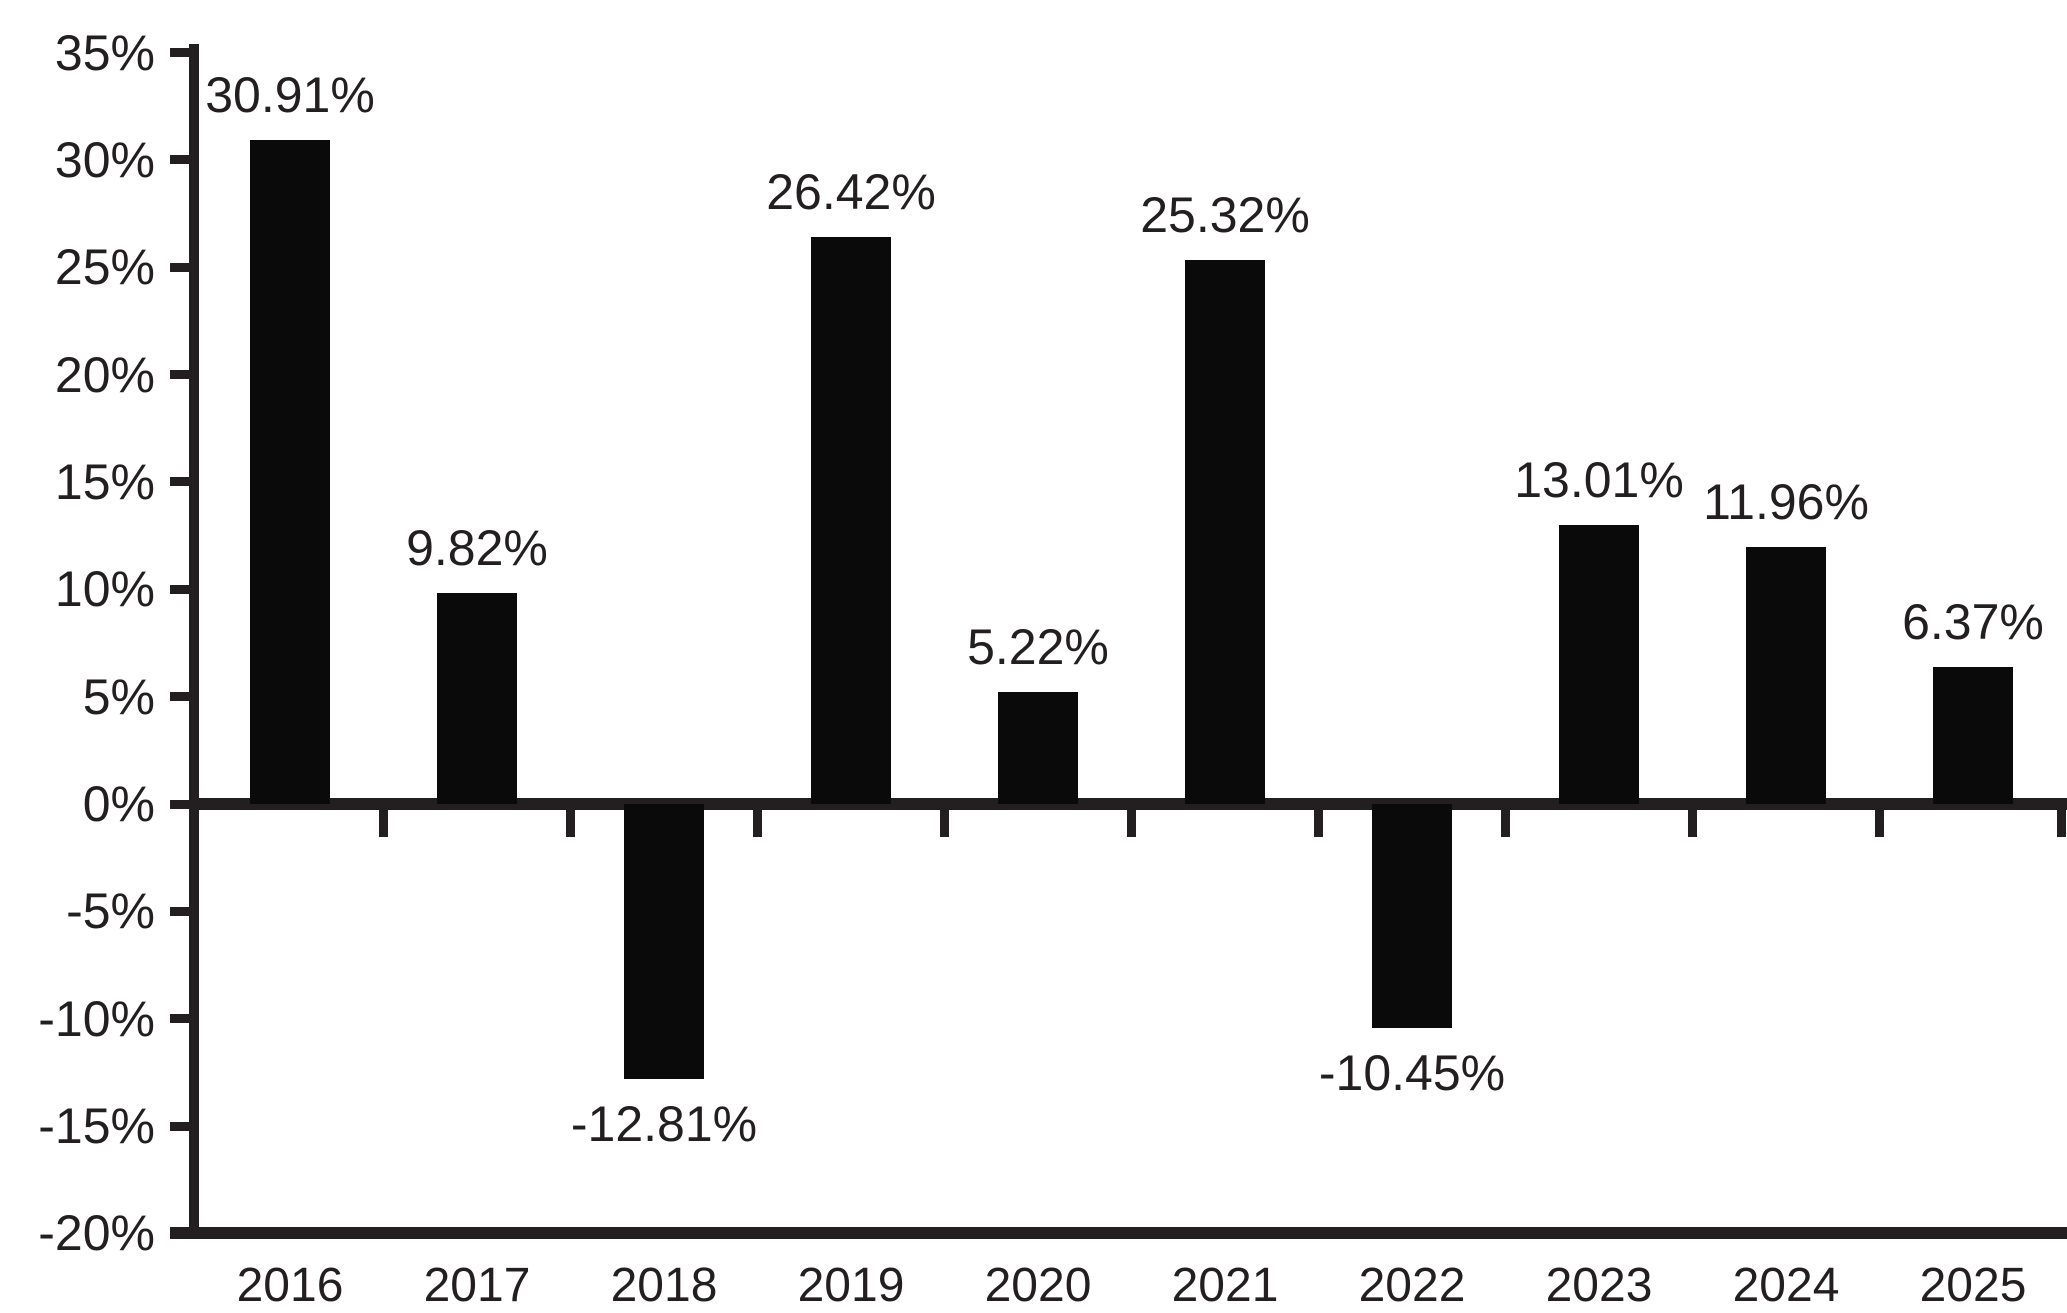 The width and height of the screenshot is (2067, 1313). What do you see at coordinates (104, 52) in the screenshot?
I see `y-tick-label: 35%` at bounding box center [104, 52].